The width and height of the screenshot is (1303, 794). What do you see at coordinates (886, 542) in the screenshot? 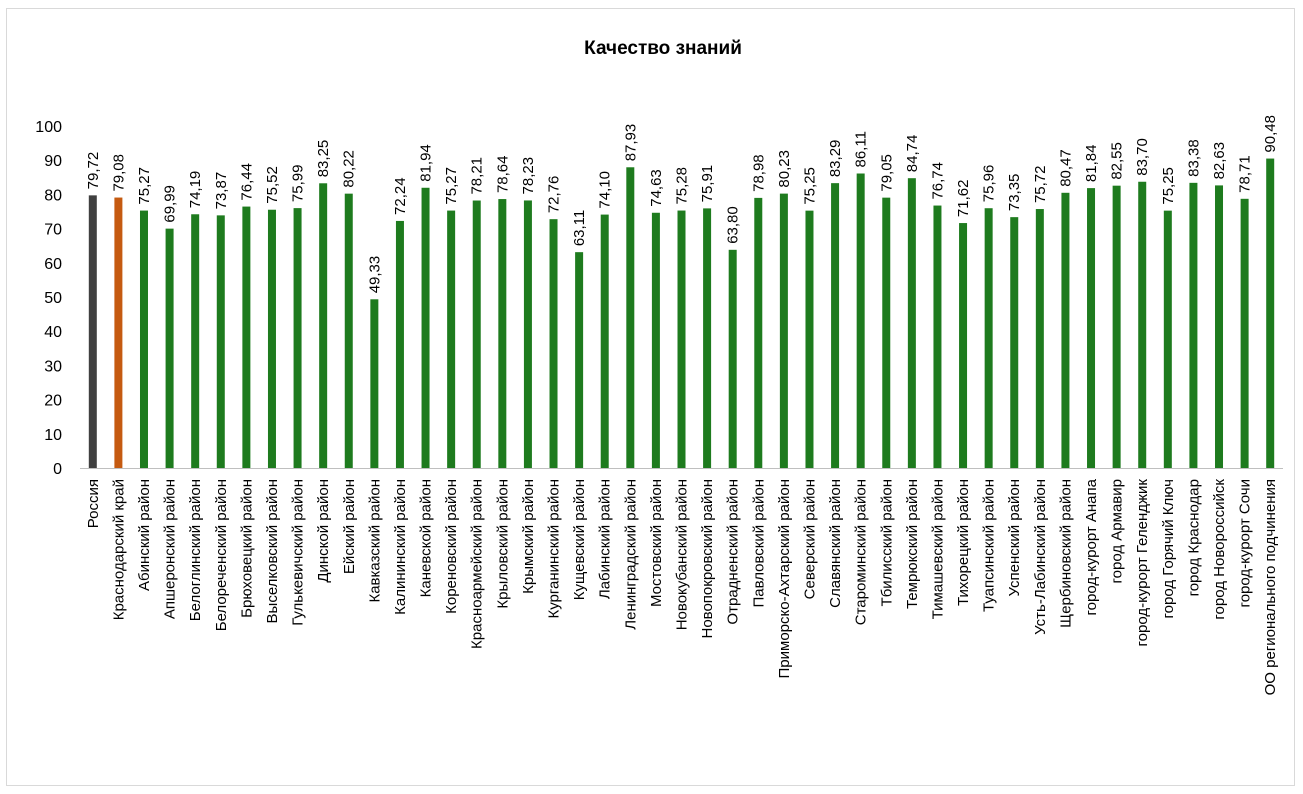
I see `category-label: Тбилисский район` at bounding box center [886, 542].